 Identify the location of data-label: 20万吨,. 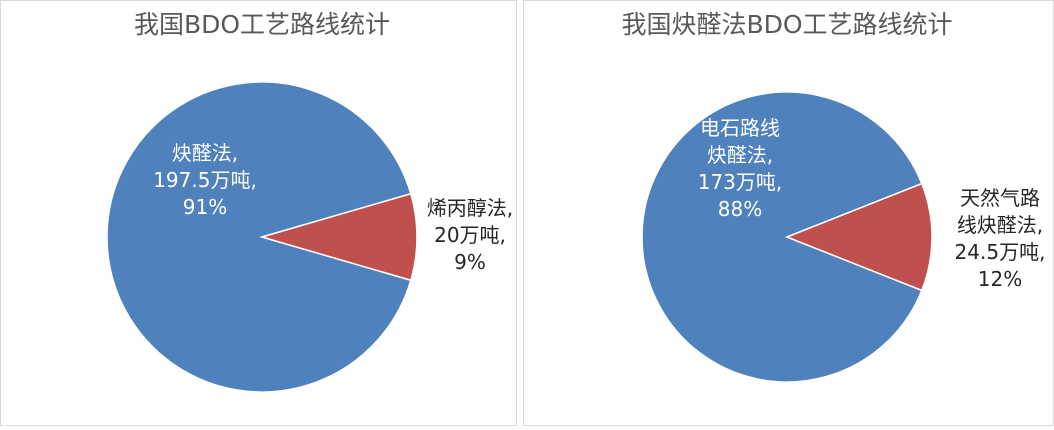
(470, 235).